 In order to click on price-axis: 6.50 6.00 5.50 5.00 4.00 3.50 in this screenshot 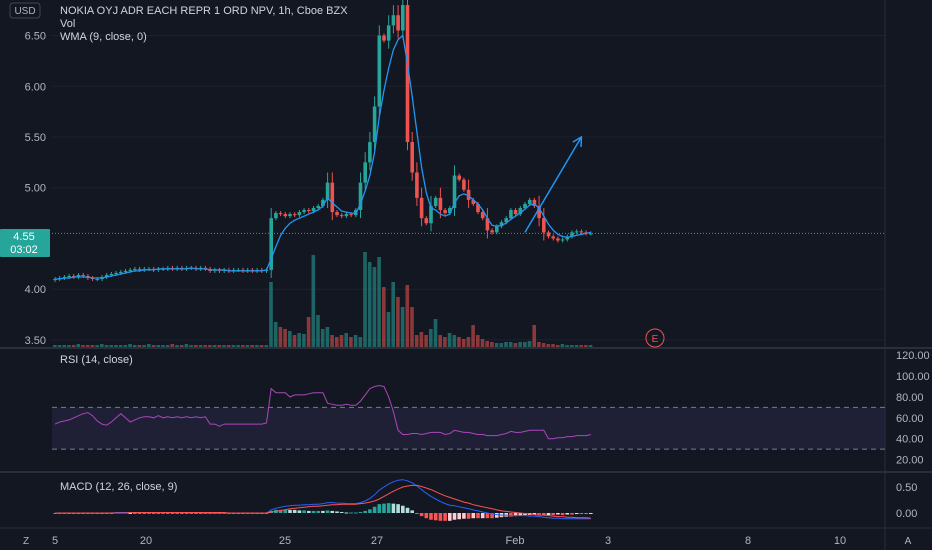, I will do `click(35, 189)`.